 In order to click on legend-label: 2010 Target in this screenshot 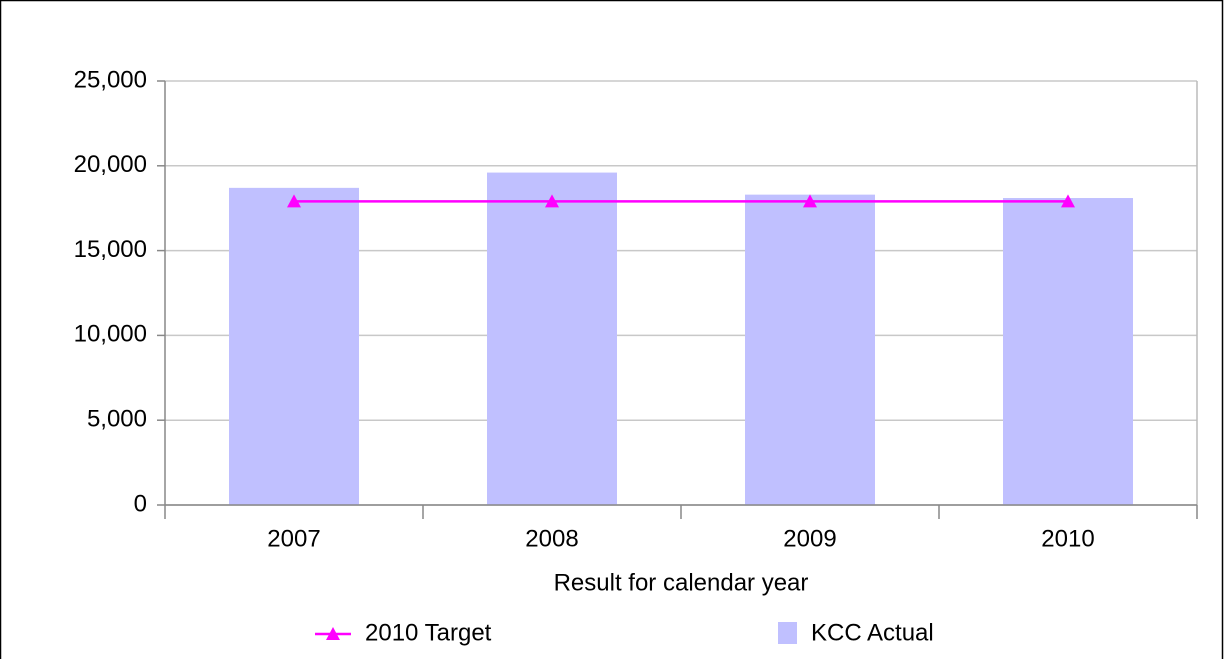, I will do `click(428, 632)`.